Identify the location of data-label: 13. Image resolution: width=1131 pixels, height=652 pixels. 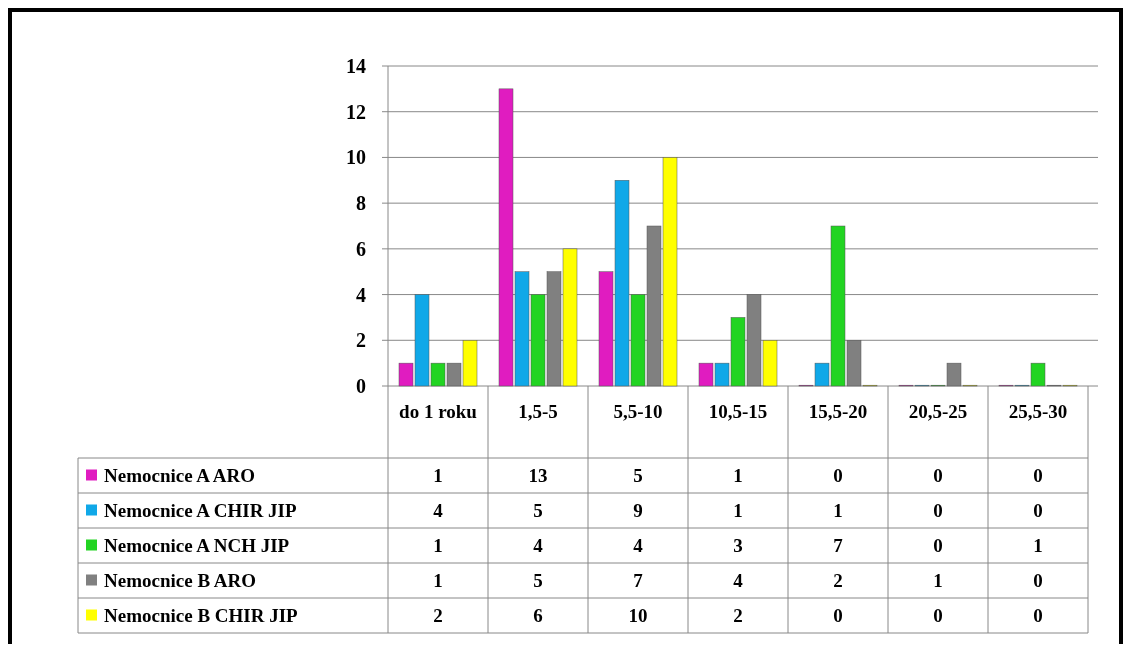
(538, 476).